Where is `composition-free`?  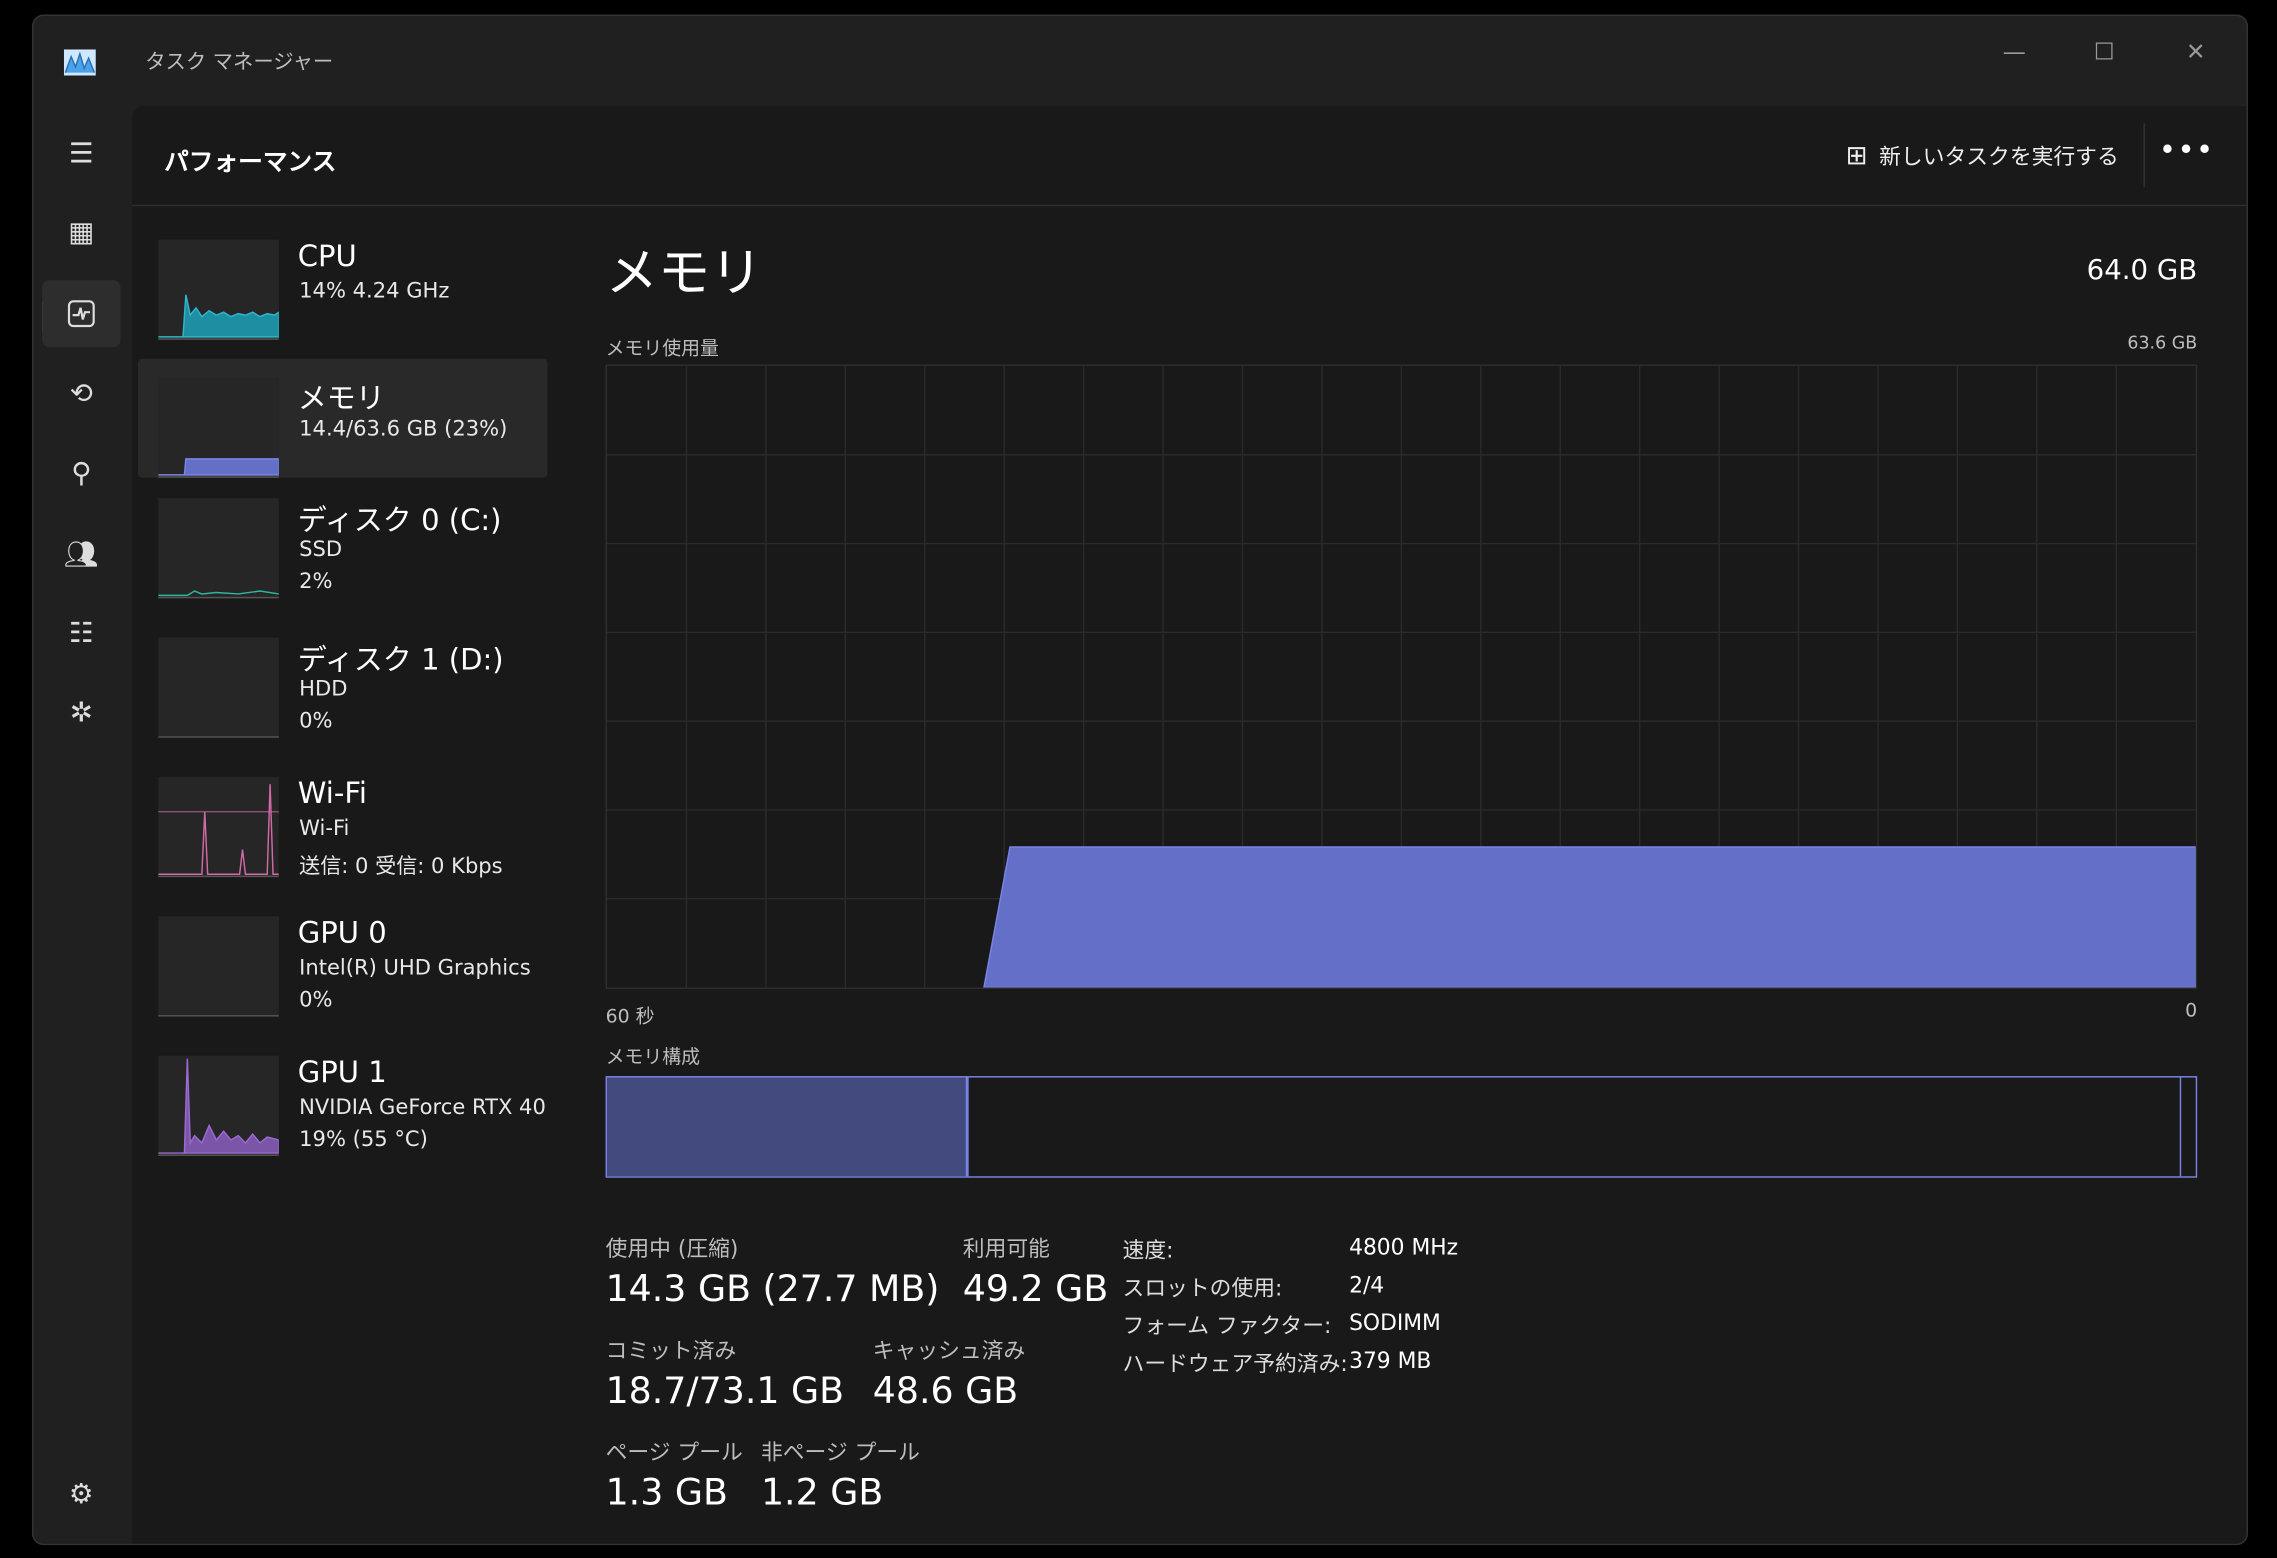 composition-free is located at coordinates (2180, 1127).